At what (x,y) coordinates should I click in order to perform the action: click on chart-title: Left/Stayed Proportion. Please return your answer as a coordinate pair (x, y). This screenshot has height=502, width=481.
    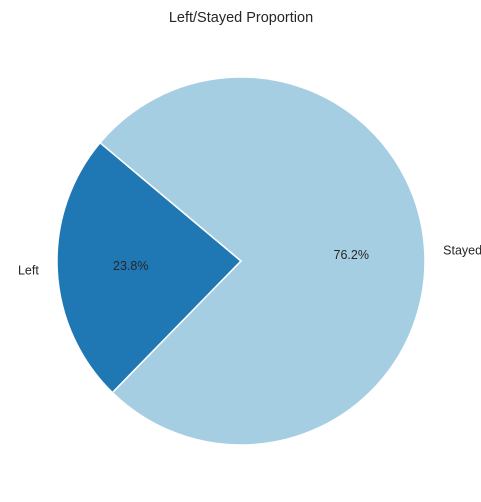
    Looking at the image, I should click on (241, 18).